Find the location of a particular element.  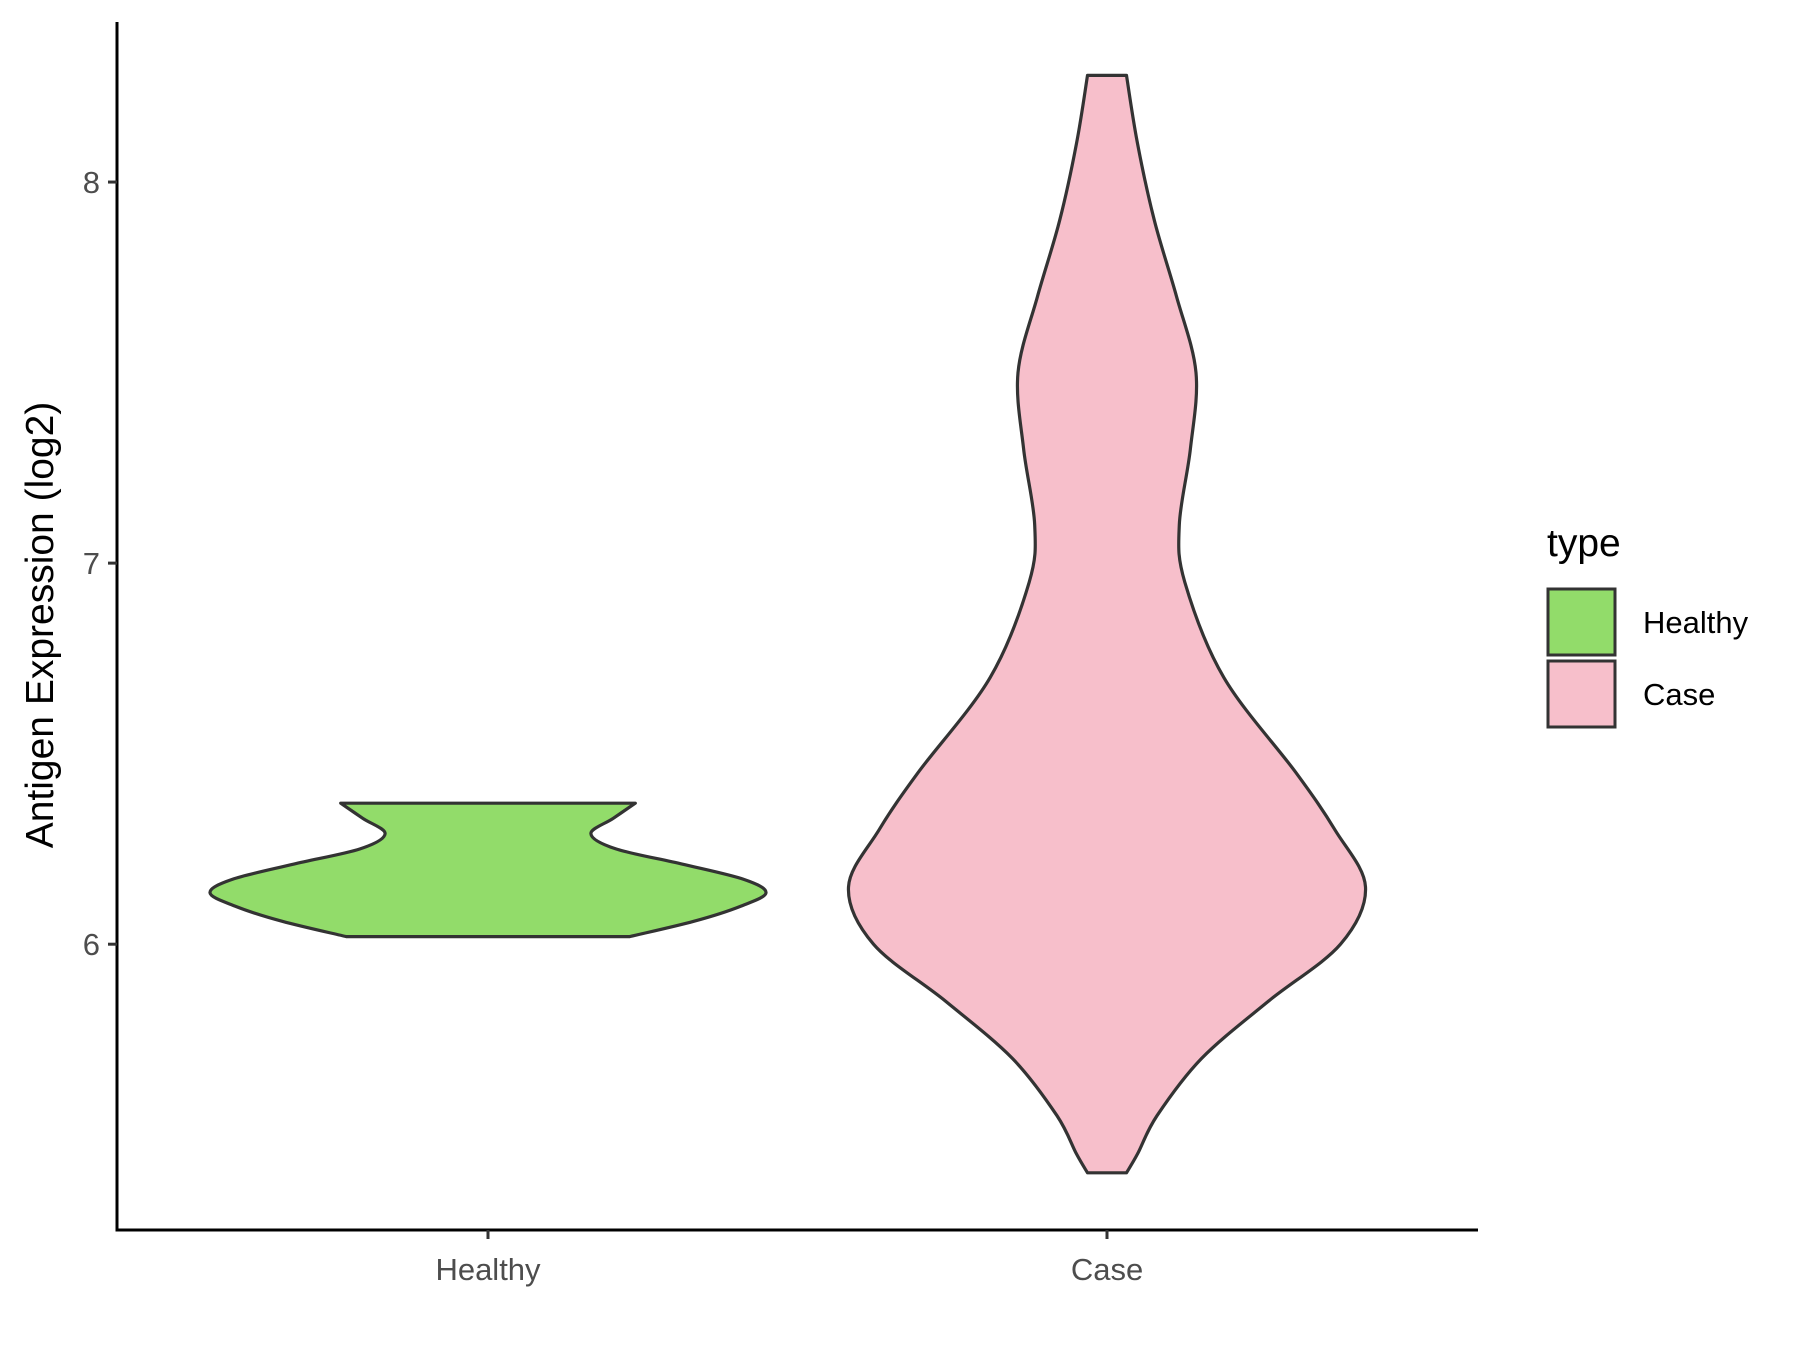

y-axis-title: Antigen Expression (log2) is located at coordinates (40, 625).